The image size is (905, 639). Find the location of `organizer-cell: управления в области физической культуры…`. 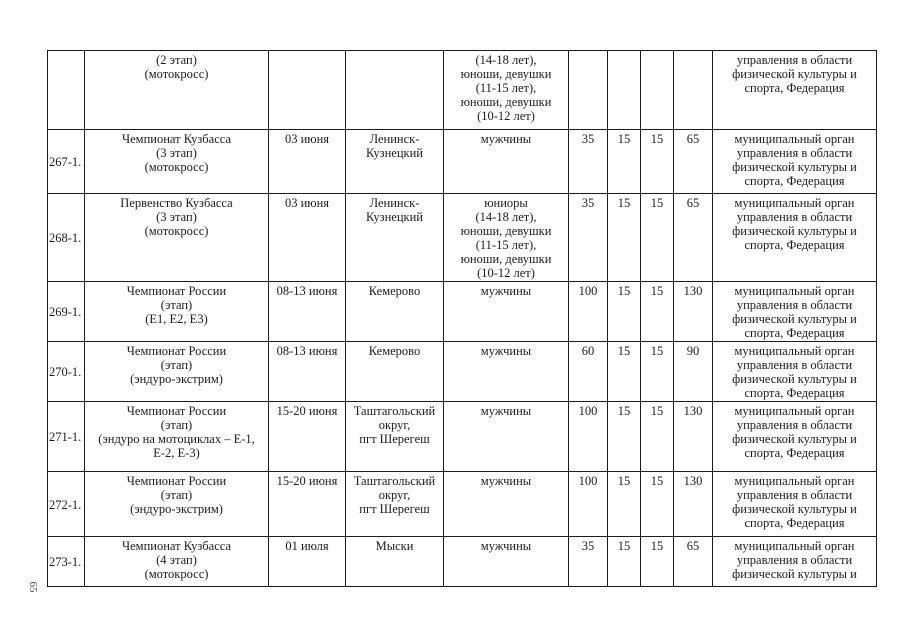

organizer-cell: управления в области физической культуры… is located at coordinates (794, 90).